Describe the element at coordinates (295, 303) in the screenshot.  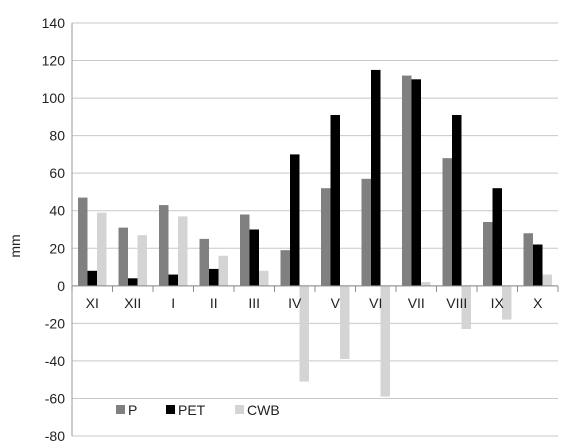
I see `category-label: IV` at that location.